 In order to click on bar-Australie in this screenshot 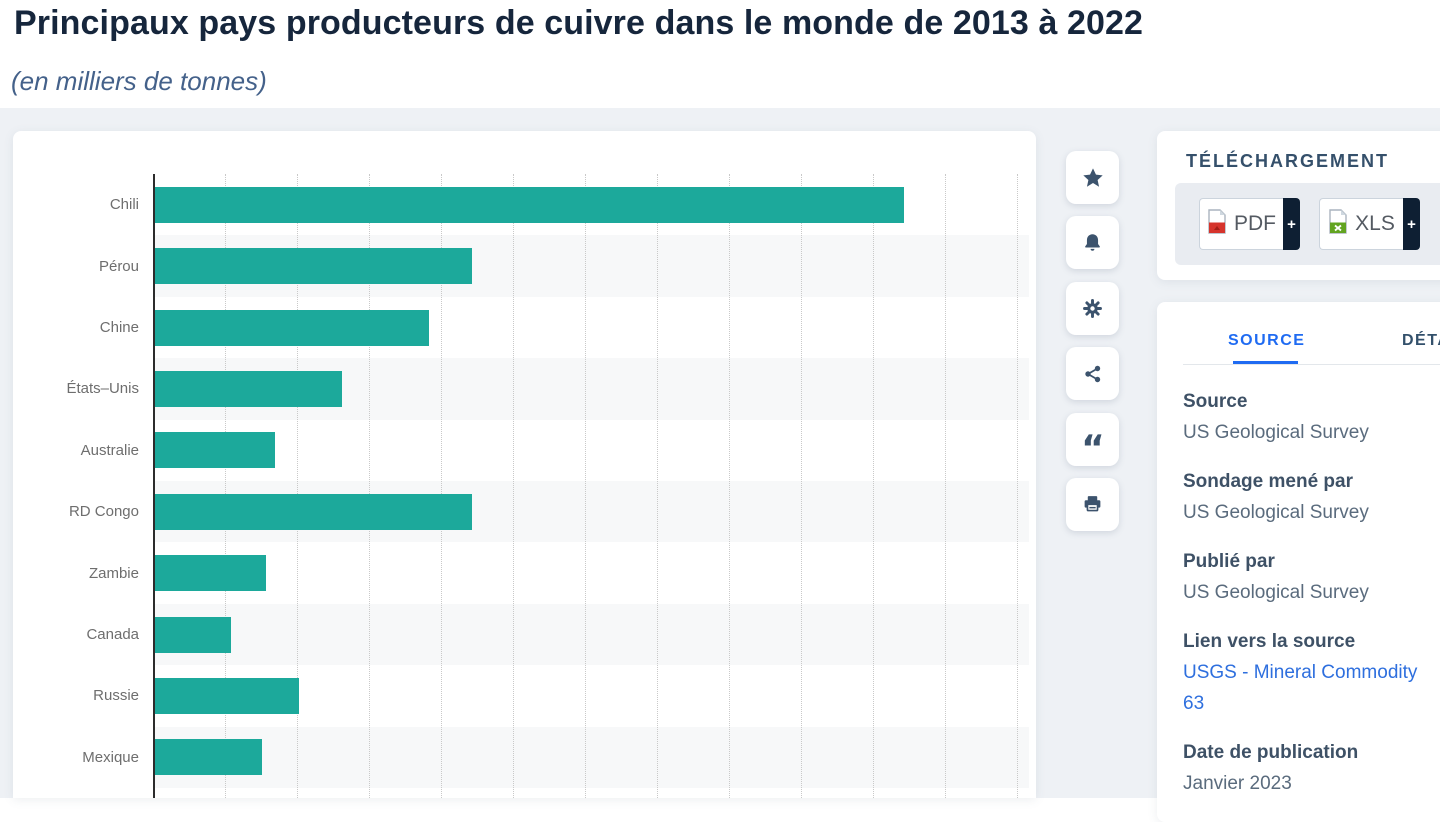, I will do `click(215, 450)`.